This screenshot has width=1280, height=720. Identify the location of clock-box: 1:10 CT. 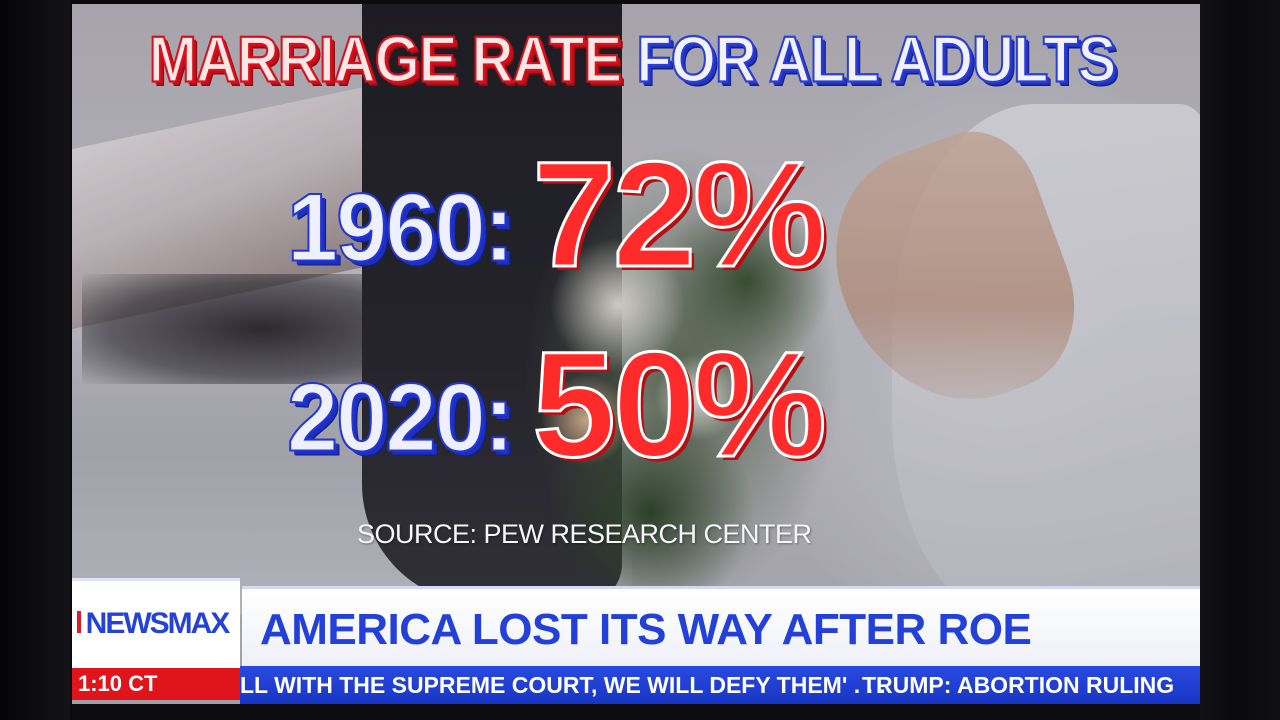
(156, 684).